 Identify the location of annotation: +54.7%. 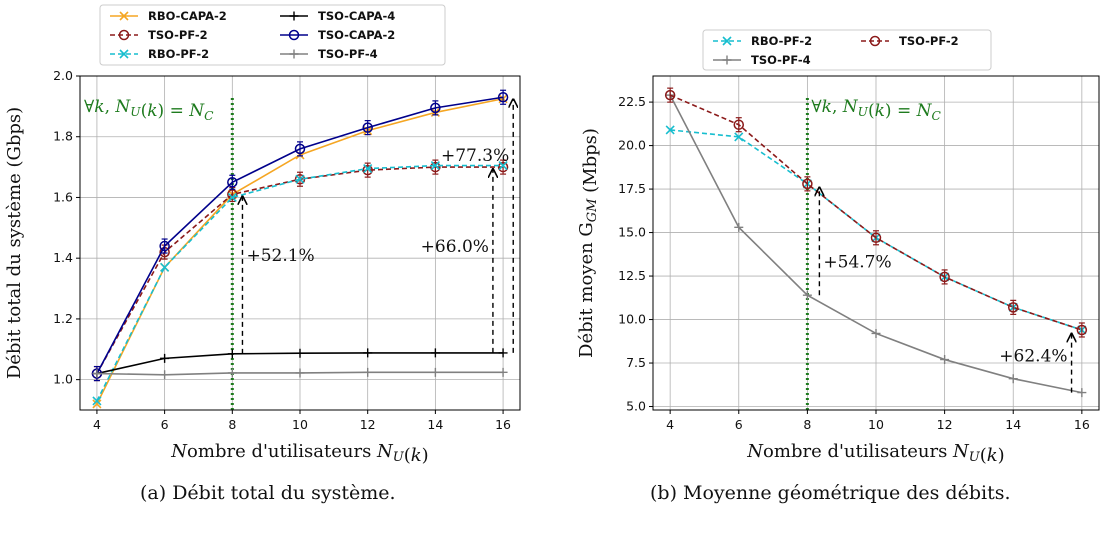
(855, 242).